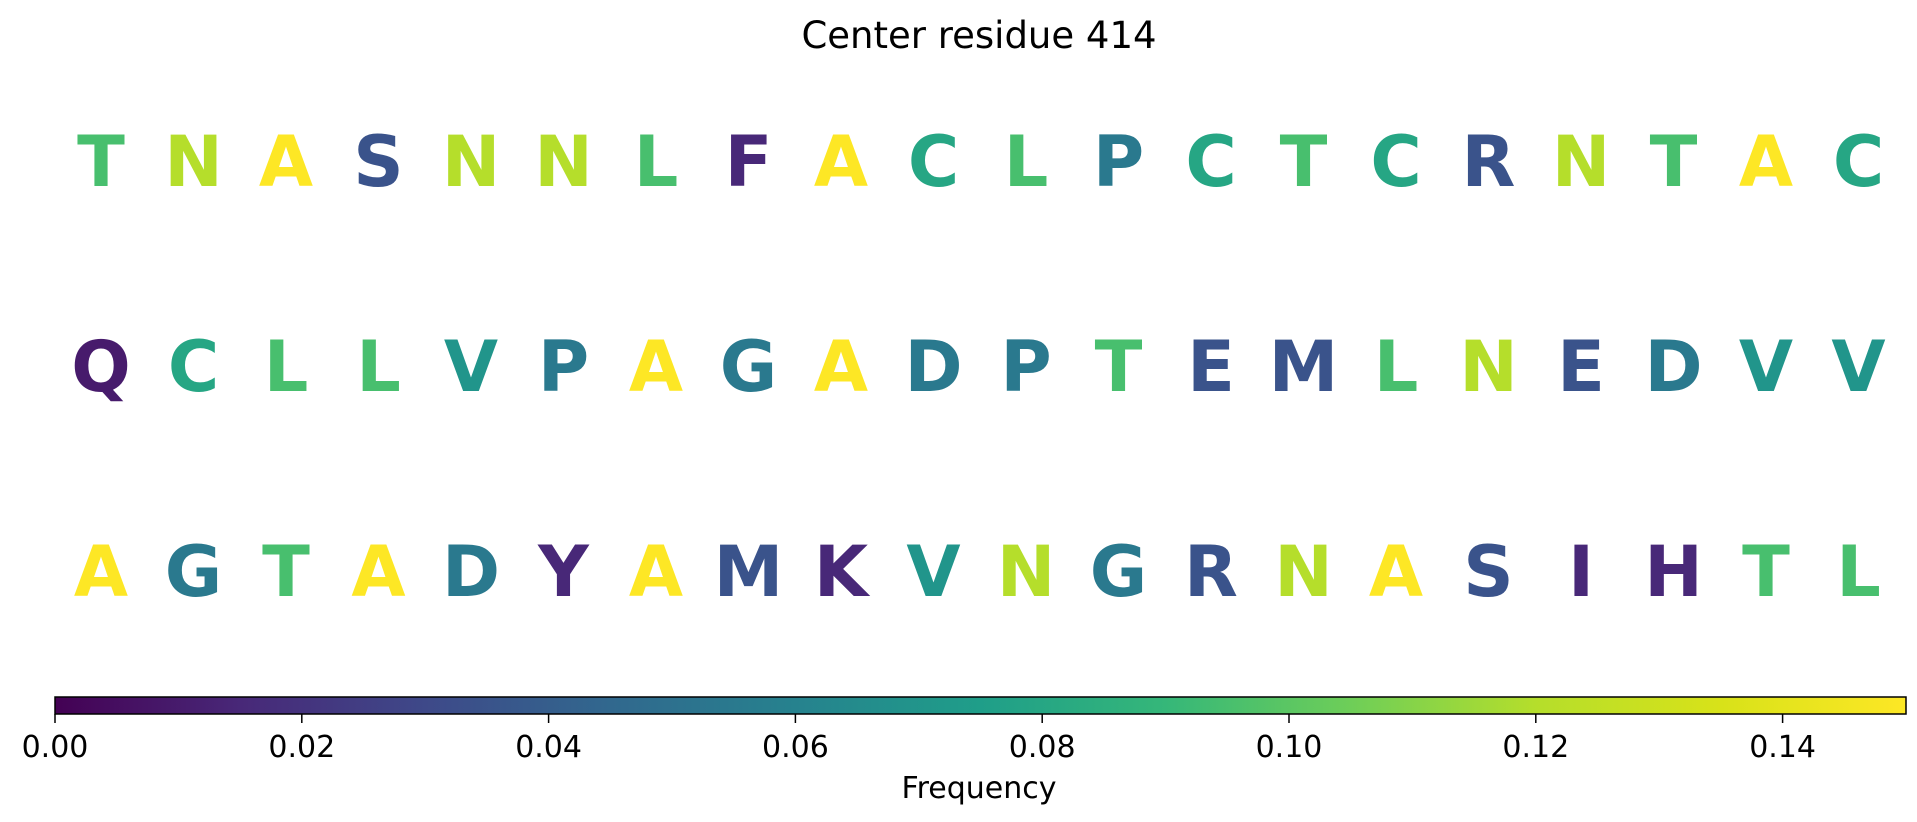 This screenshot has width=1917, height=822. Describe the element at coordinates (1782, 747) in the screenshot. I see `colorbar-tick-label: 0.14` at that location.